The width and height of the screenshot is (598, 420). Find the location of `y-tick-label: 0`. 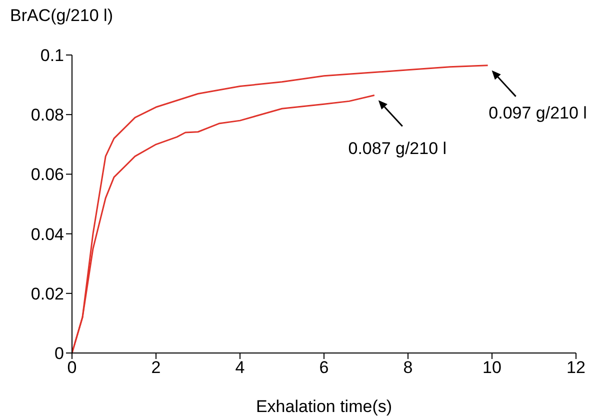

y-tick-label: 0 is located at coordinates (59, 354).